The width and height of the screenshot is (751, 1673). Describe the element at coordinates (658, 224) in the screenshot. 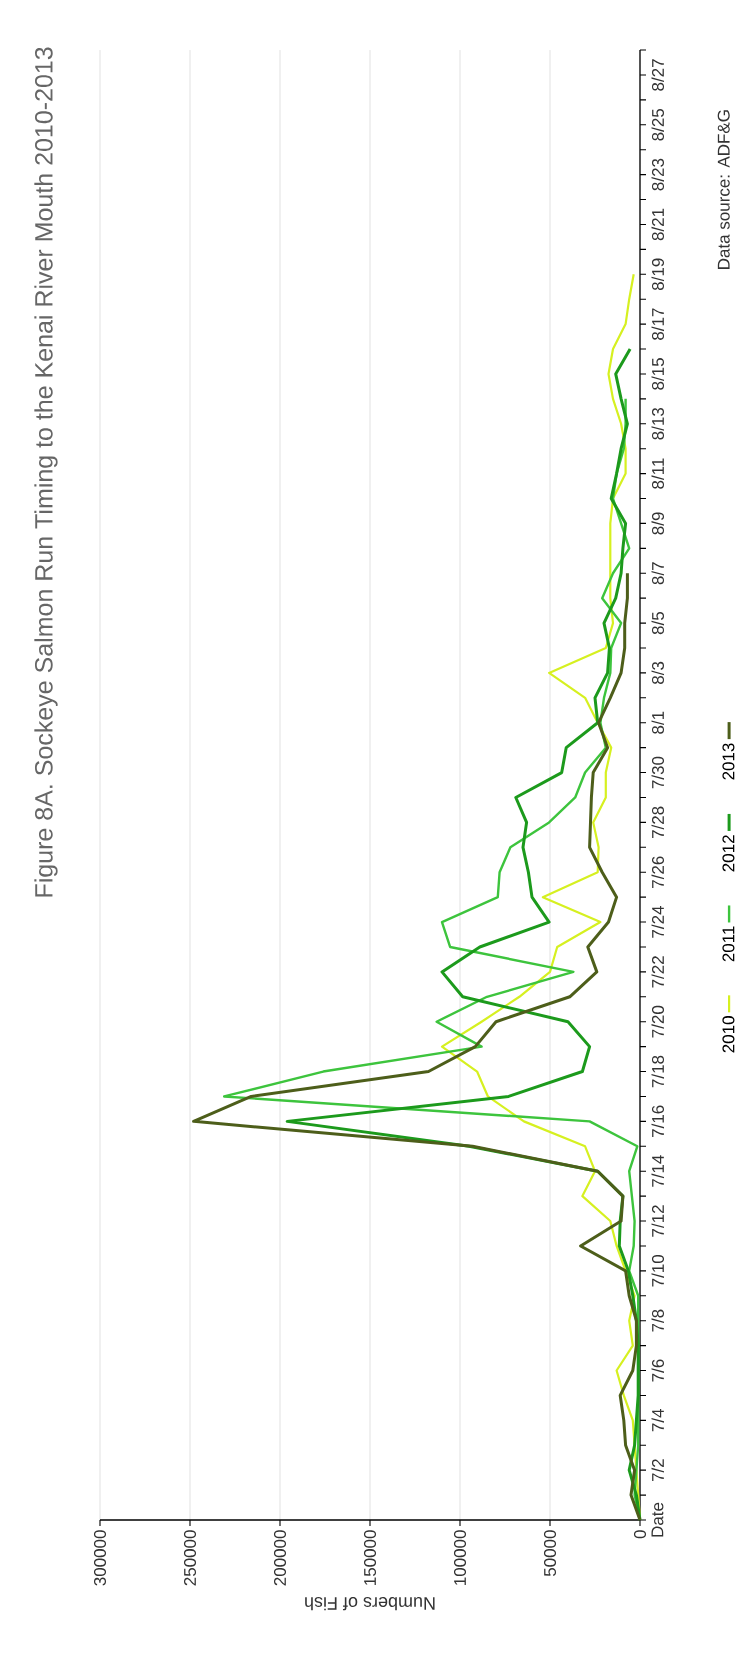

I see `y-tick-label: 8/21` at that location.